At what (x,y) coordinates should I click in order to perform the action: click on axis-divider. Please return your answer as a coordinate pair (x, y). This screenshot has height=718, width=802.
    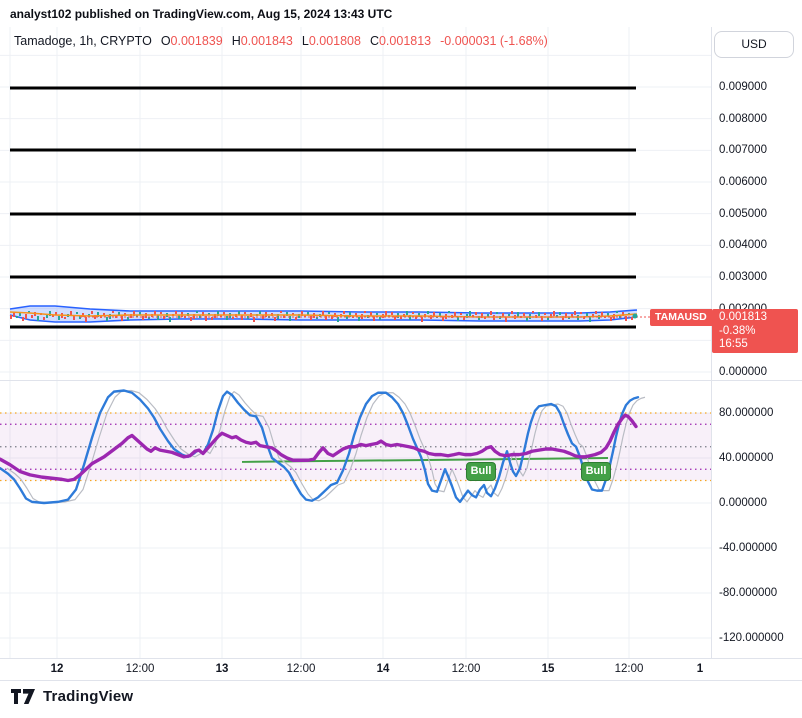
    Looking at the image, I should click on (711, 354).